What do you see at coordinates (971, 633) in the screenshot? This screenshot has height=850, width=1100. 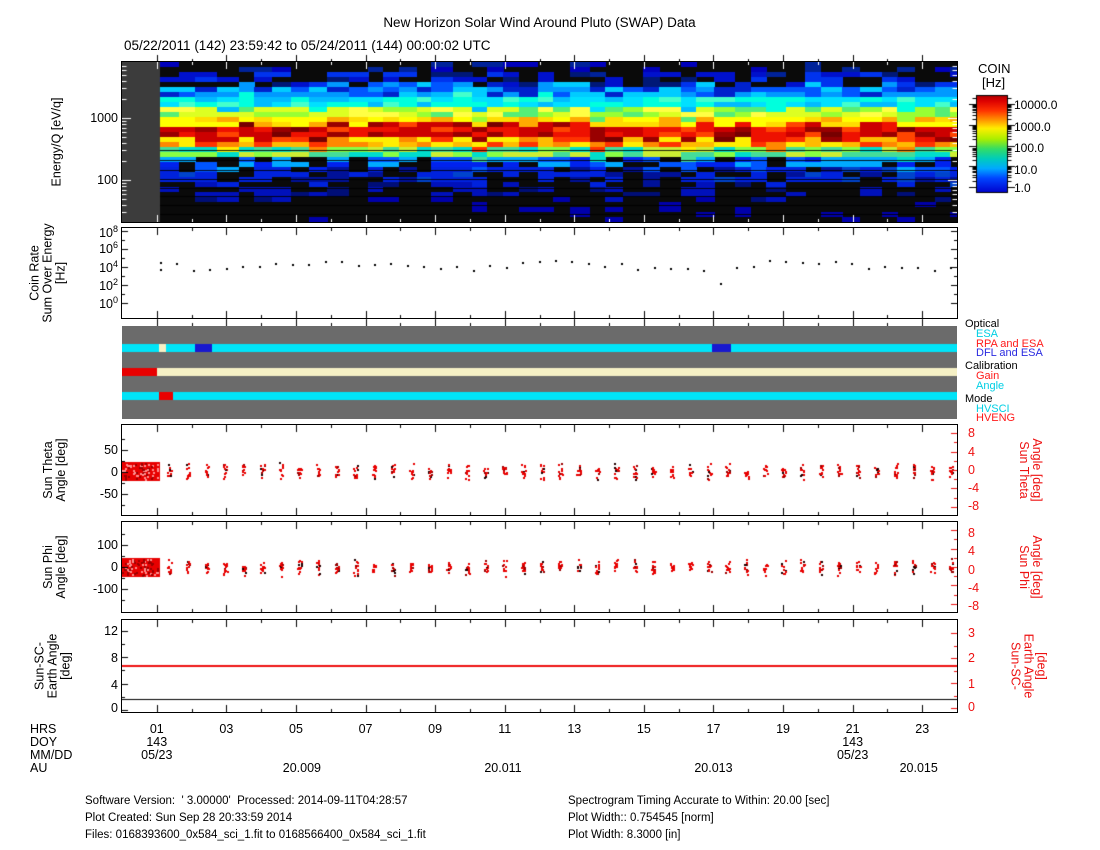 I see `sun-sc-earth-right-ytick: 3` at bounding box center [971, 633].